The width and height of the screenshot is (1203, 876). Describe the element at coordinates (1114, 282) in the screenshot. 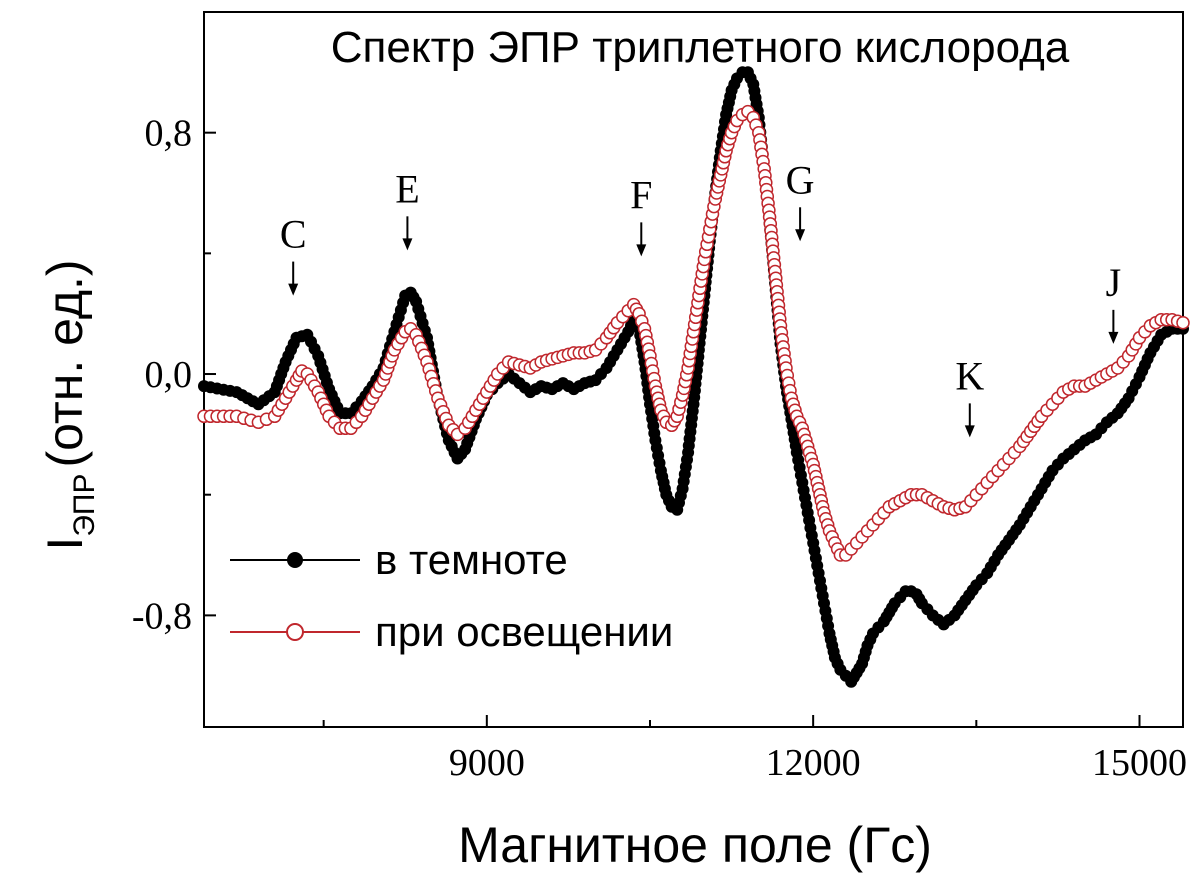

I see `annotation-label: J` at that location.